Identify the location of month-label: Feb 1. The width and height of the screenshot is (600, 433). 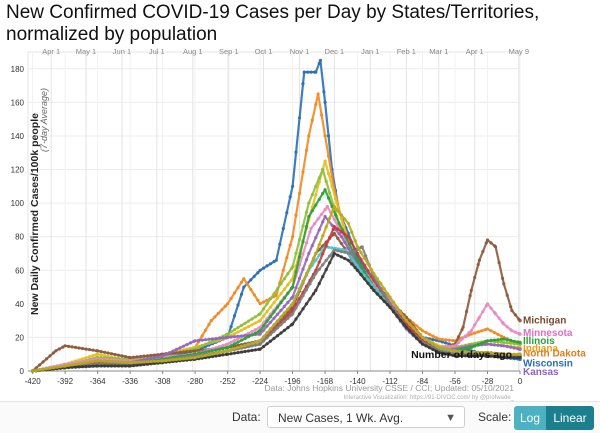
(406, 51).